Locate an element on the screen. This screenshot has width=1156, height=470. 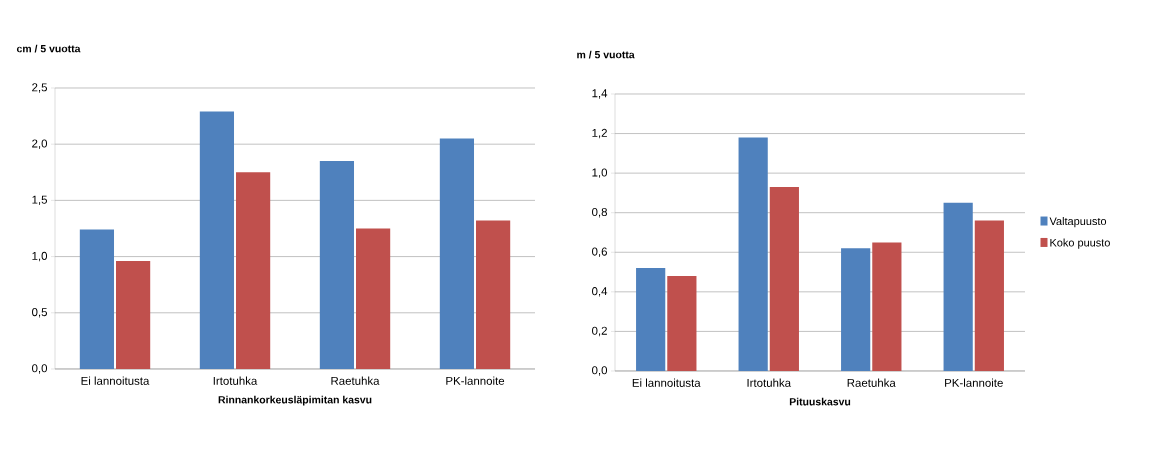
y-tick-label: 0,2 is located at coordinates (599, 331).